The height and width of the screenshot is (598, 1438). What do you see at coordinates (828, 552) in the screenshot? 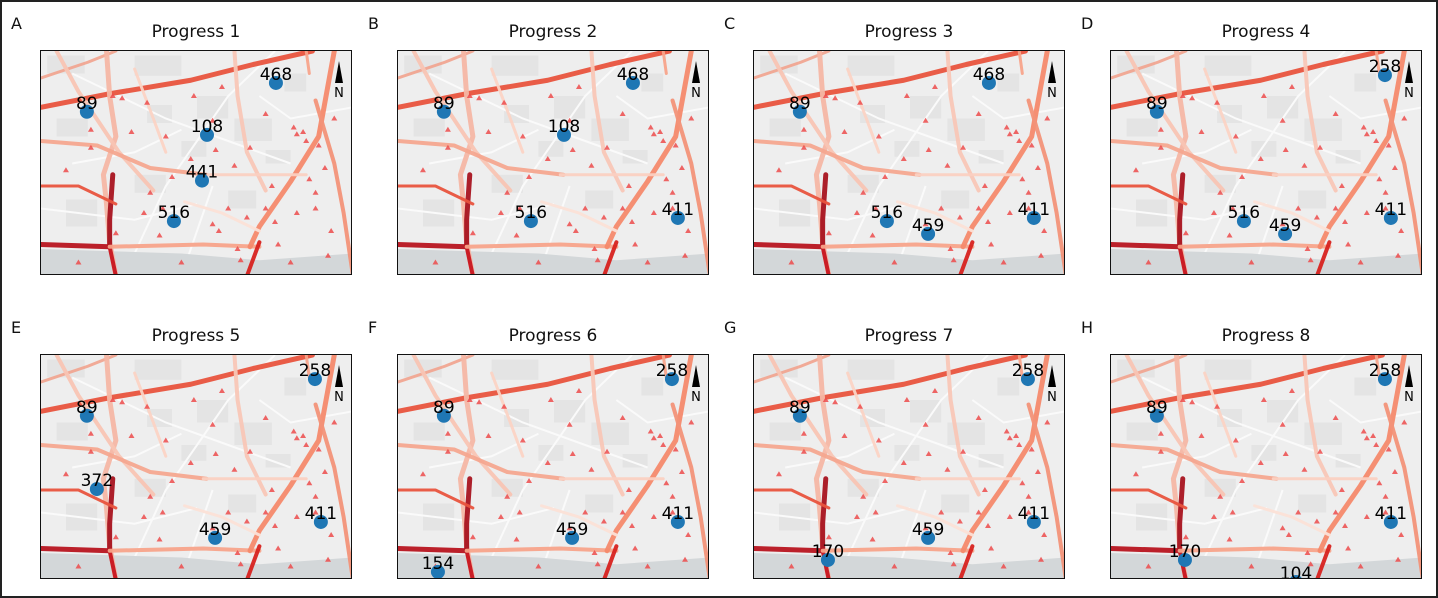
I see `station-label: 170` at bounding box center [828, 552].